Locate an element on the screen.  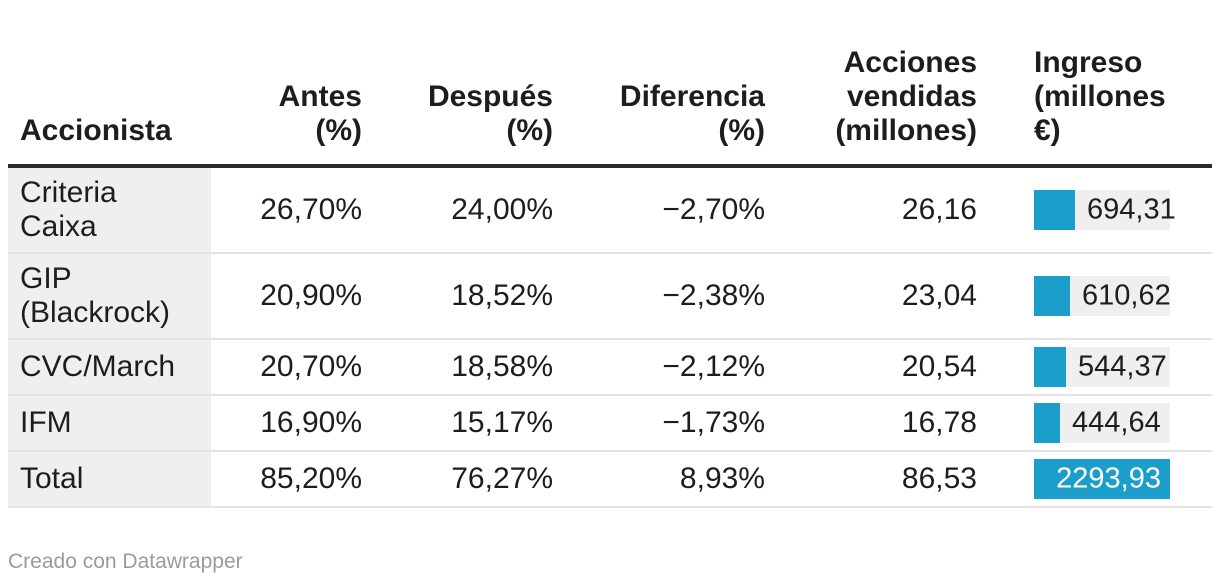
row-label: Criteria Caixa is located at coordinates (109, 210).